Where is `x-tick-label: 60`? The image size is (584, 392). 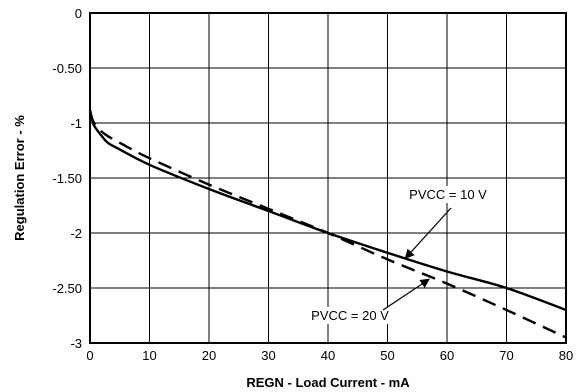
x-tick-label: 60 is located at coordinates (447, 355).